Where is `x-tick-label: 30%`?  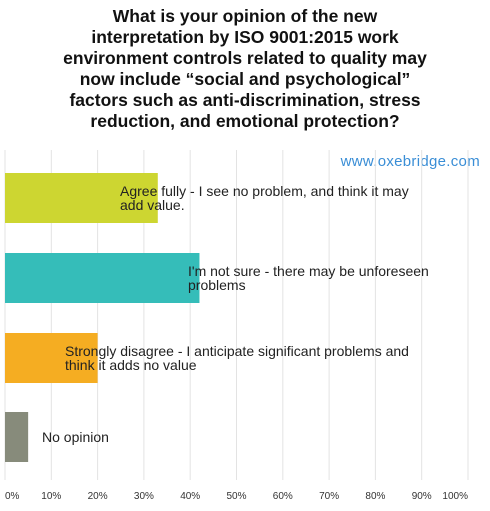
x-tick-label: 30% is located at coordinates (144, 496).